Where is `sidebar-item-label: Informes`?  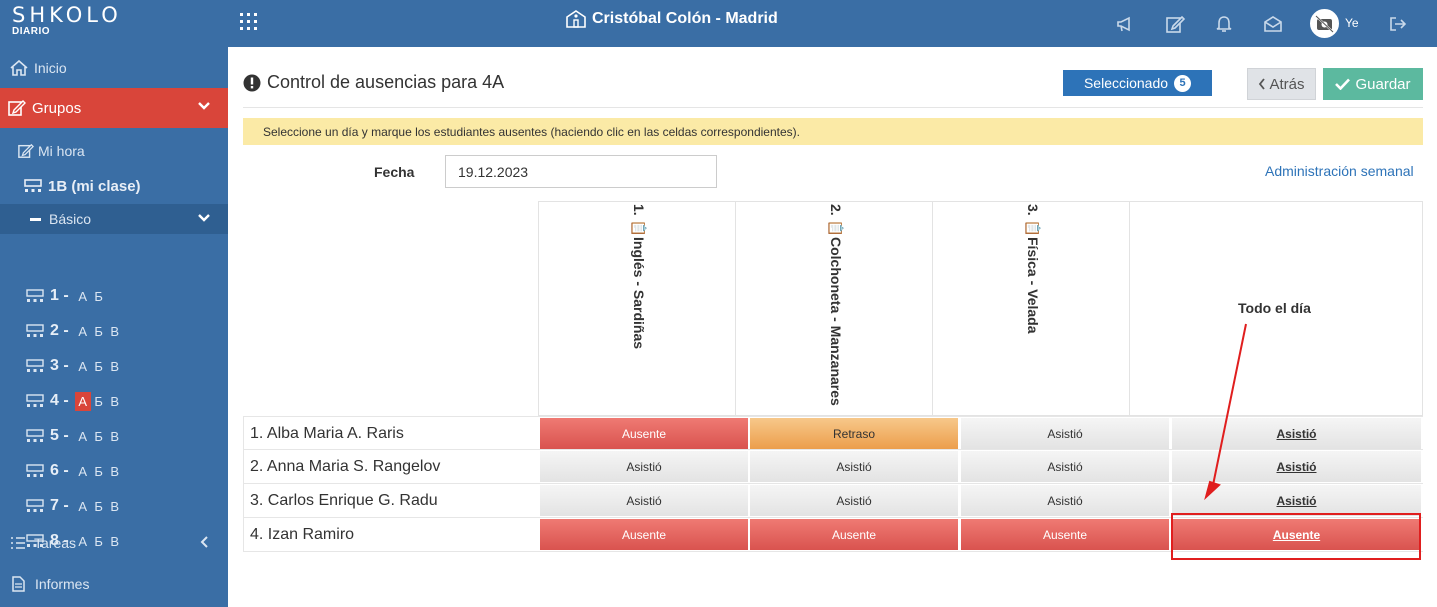 sidebar-item-label: Informes is located at coordinates (62, 584).